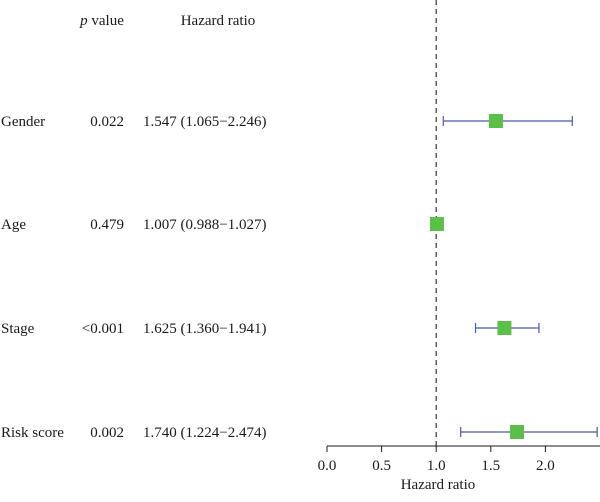 The image size is (600, 502). Describe the element at coordinates (133, 122) in the screenshot. I see `table-row: Gender 0.022 1.547 (1.065−2.246)` at that location.